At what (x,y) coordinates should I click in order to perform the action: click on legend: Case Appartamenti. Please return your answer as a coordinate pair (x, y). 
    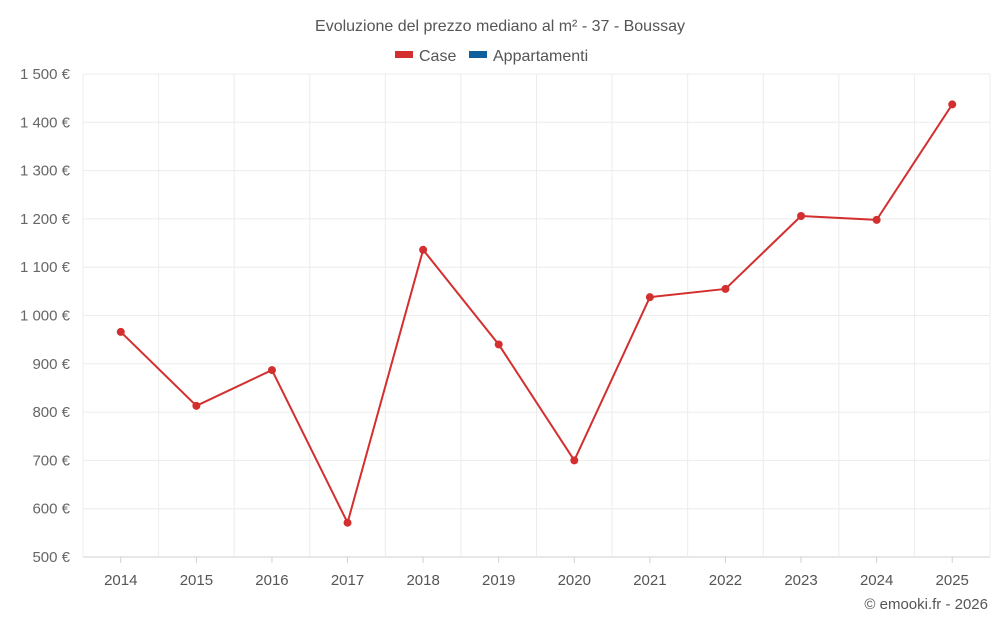
    Looking at the image, I should click on (491, 56).